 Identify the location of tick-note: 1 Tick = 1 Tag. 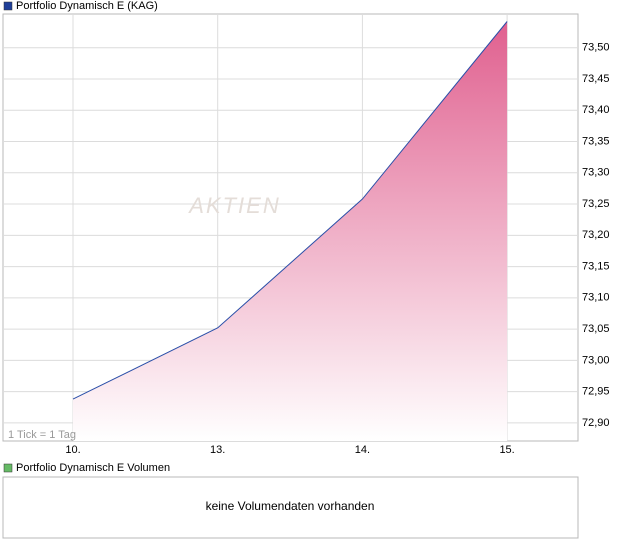
(42, 435).